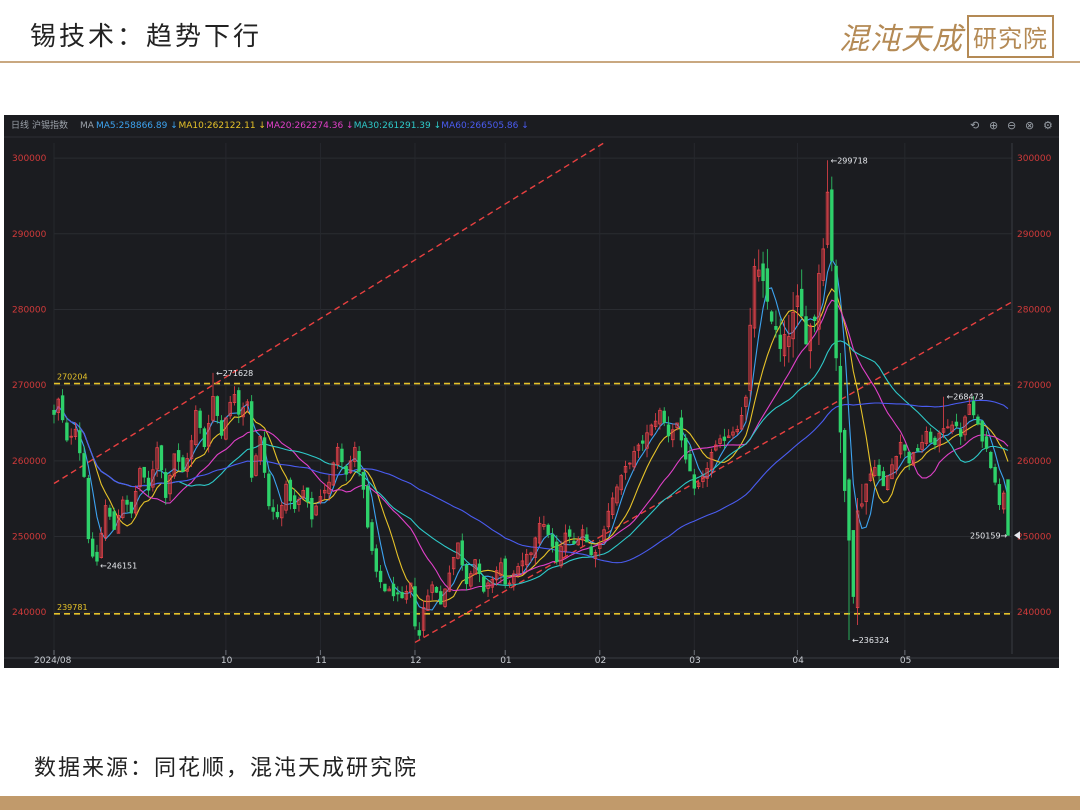 The image size is (1080, 810). I want to click on y-tick-left: 270000, so click(29, 386).